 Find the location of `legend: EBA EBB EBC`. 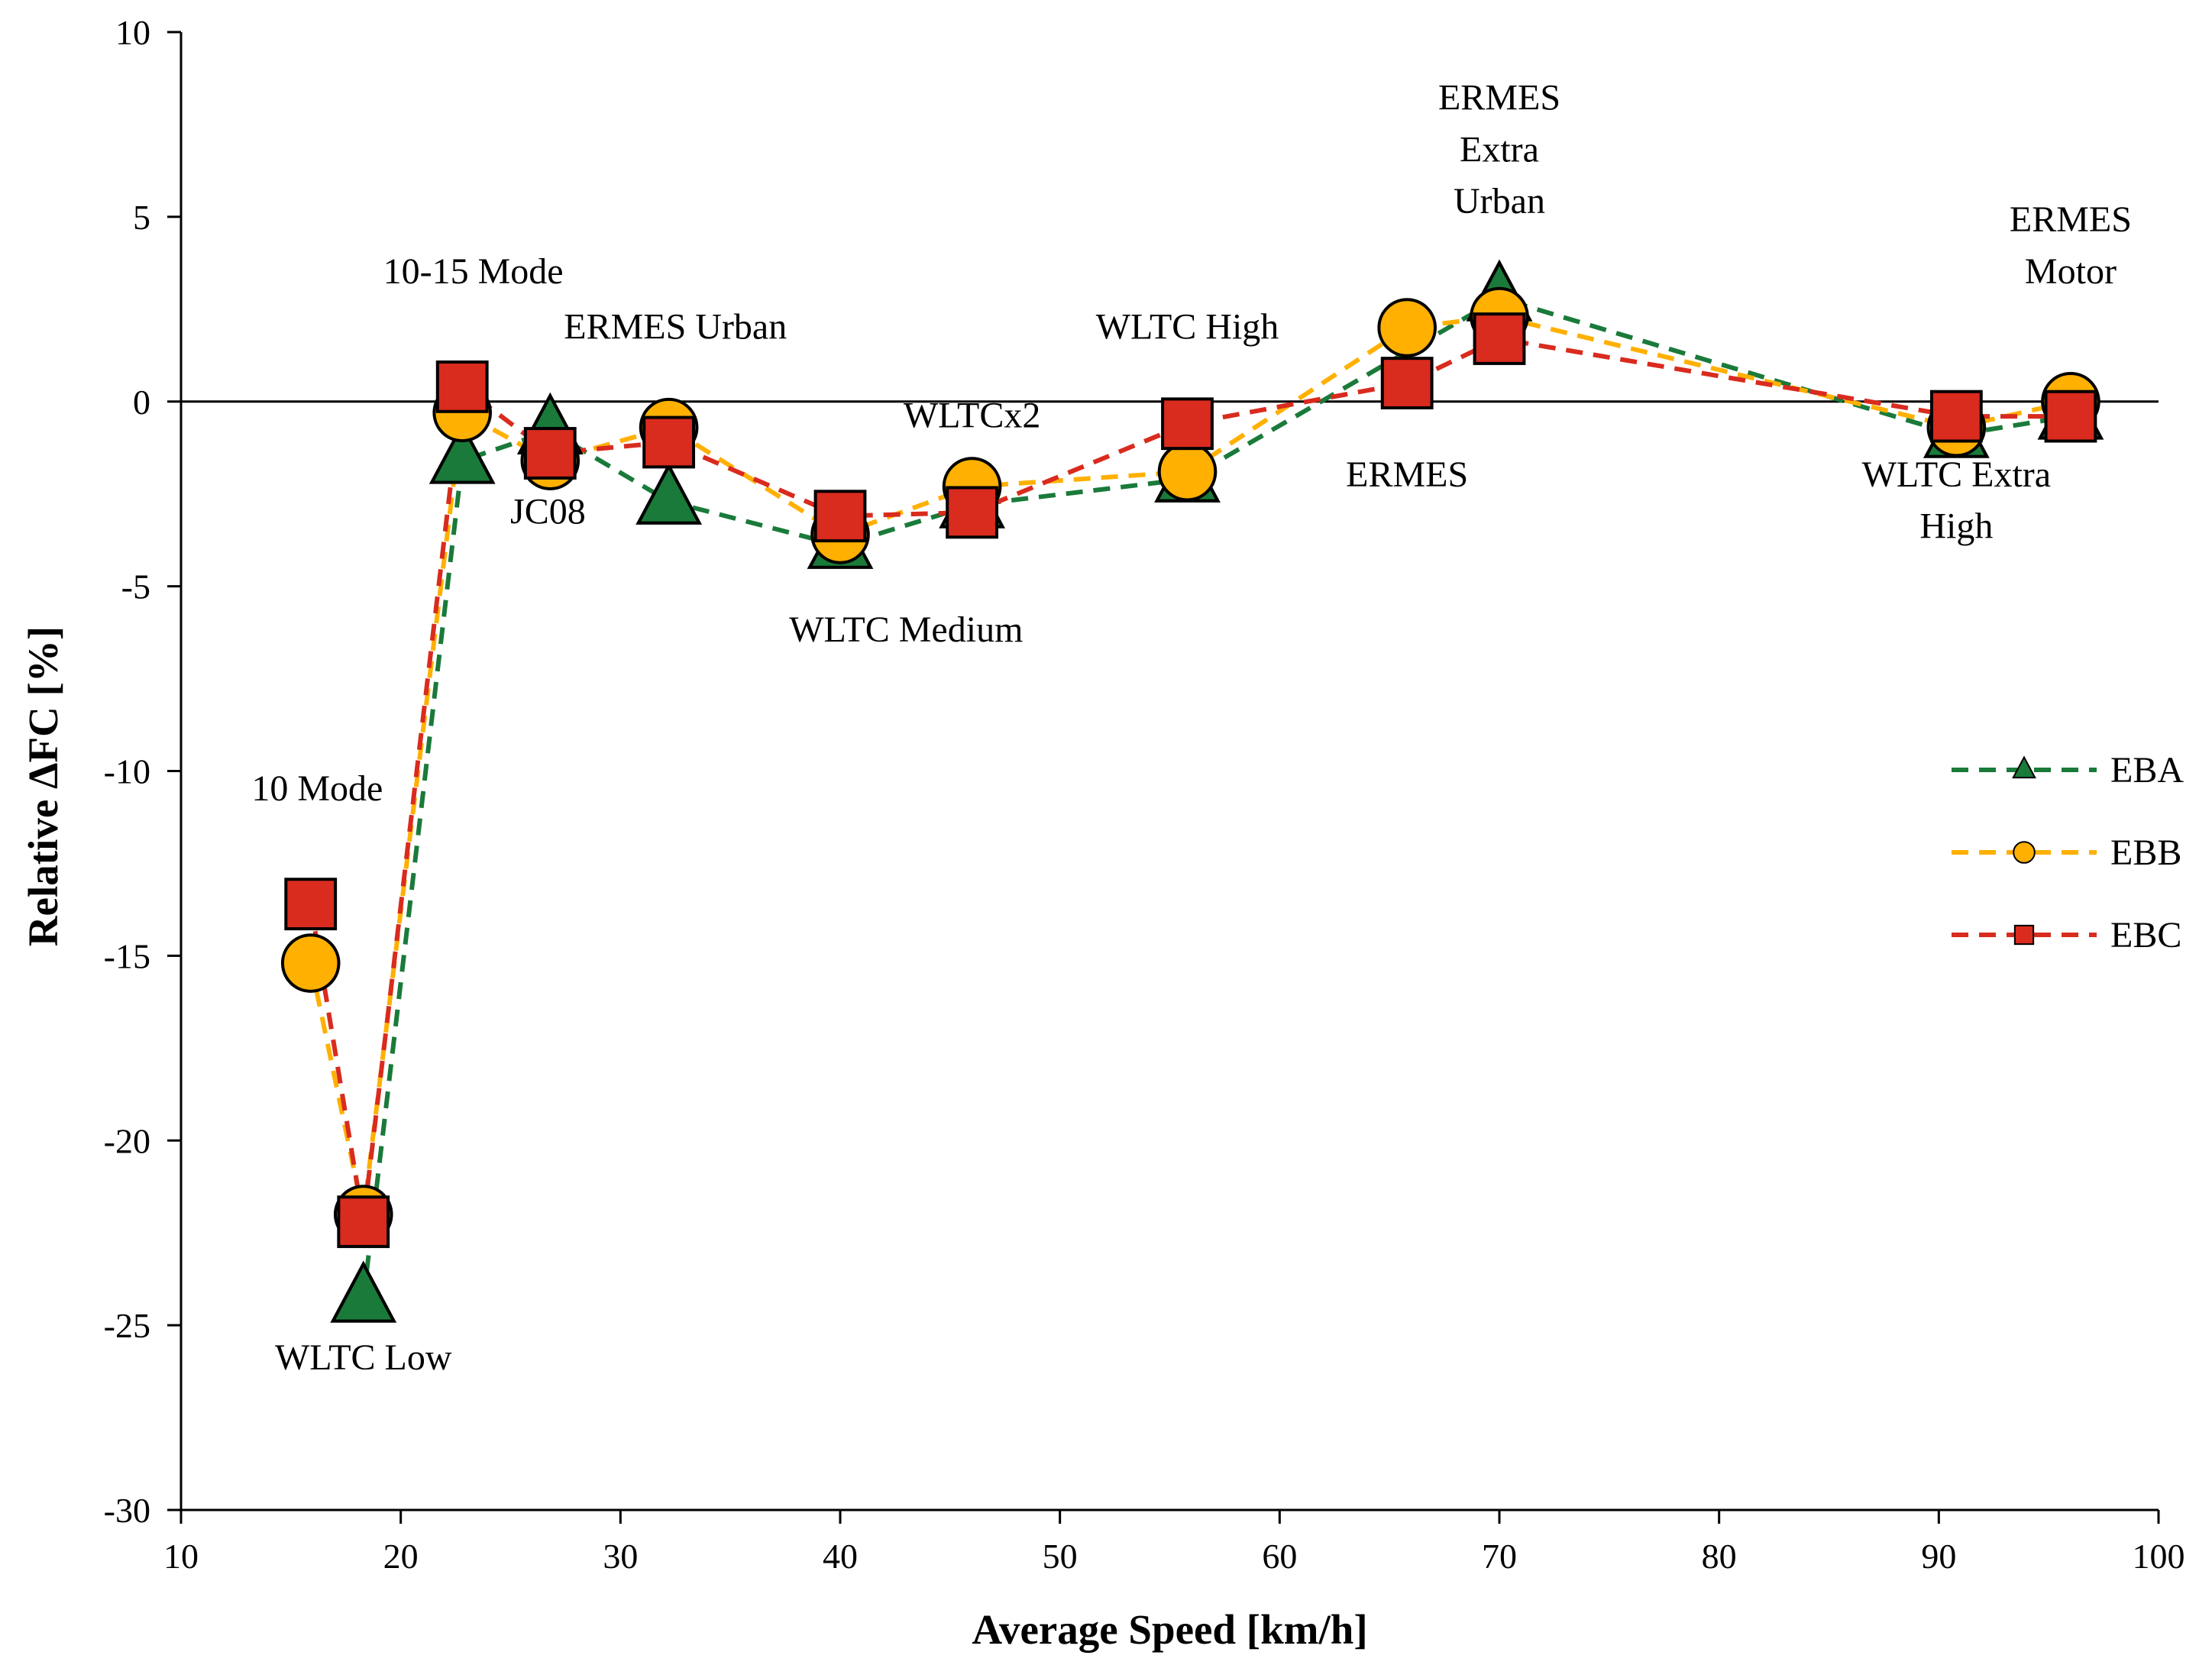

legend: EBA EBB EBC is located at coordinates (2068, 852).